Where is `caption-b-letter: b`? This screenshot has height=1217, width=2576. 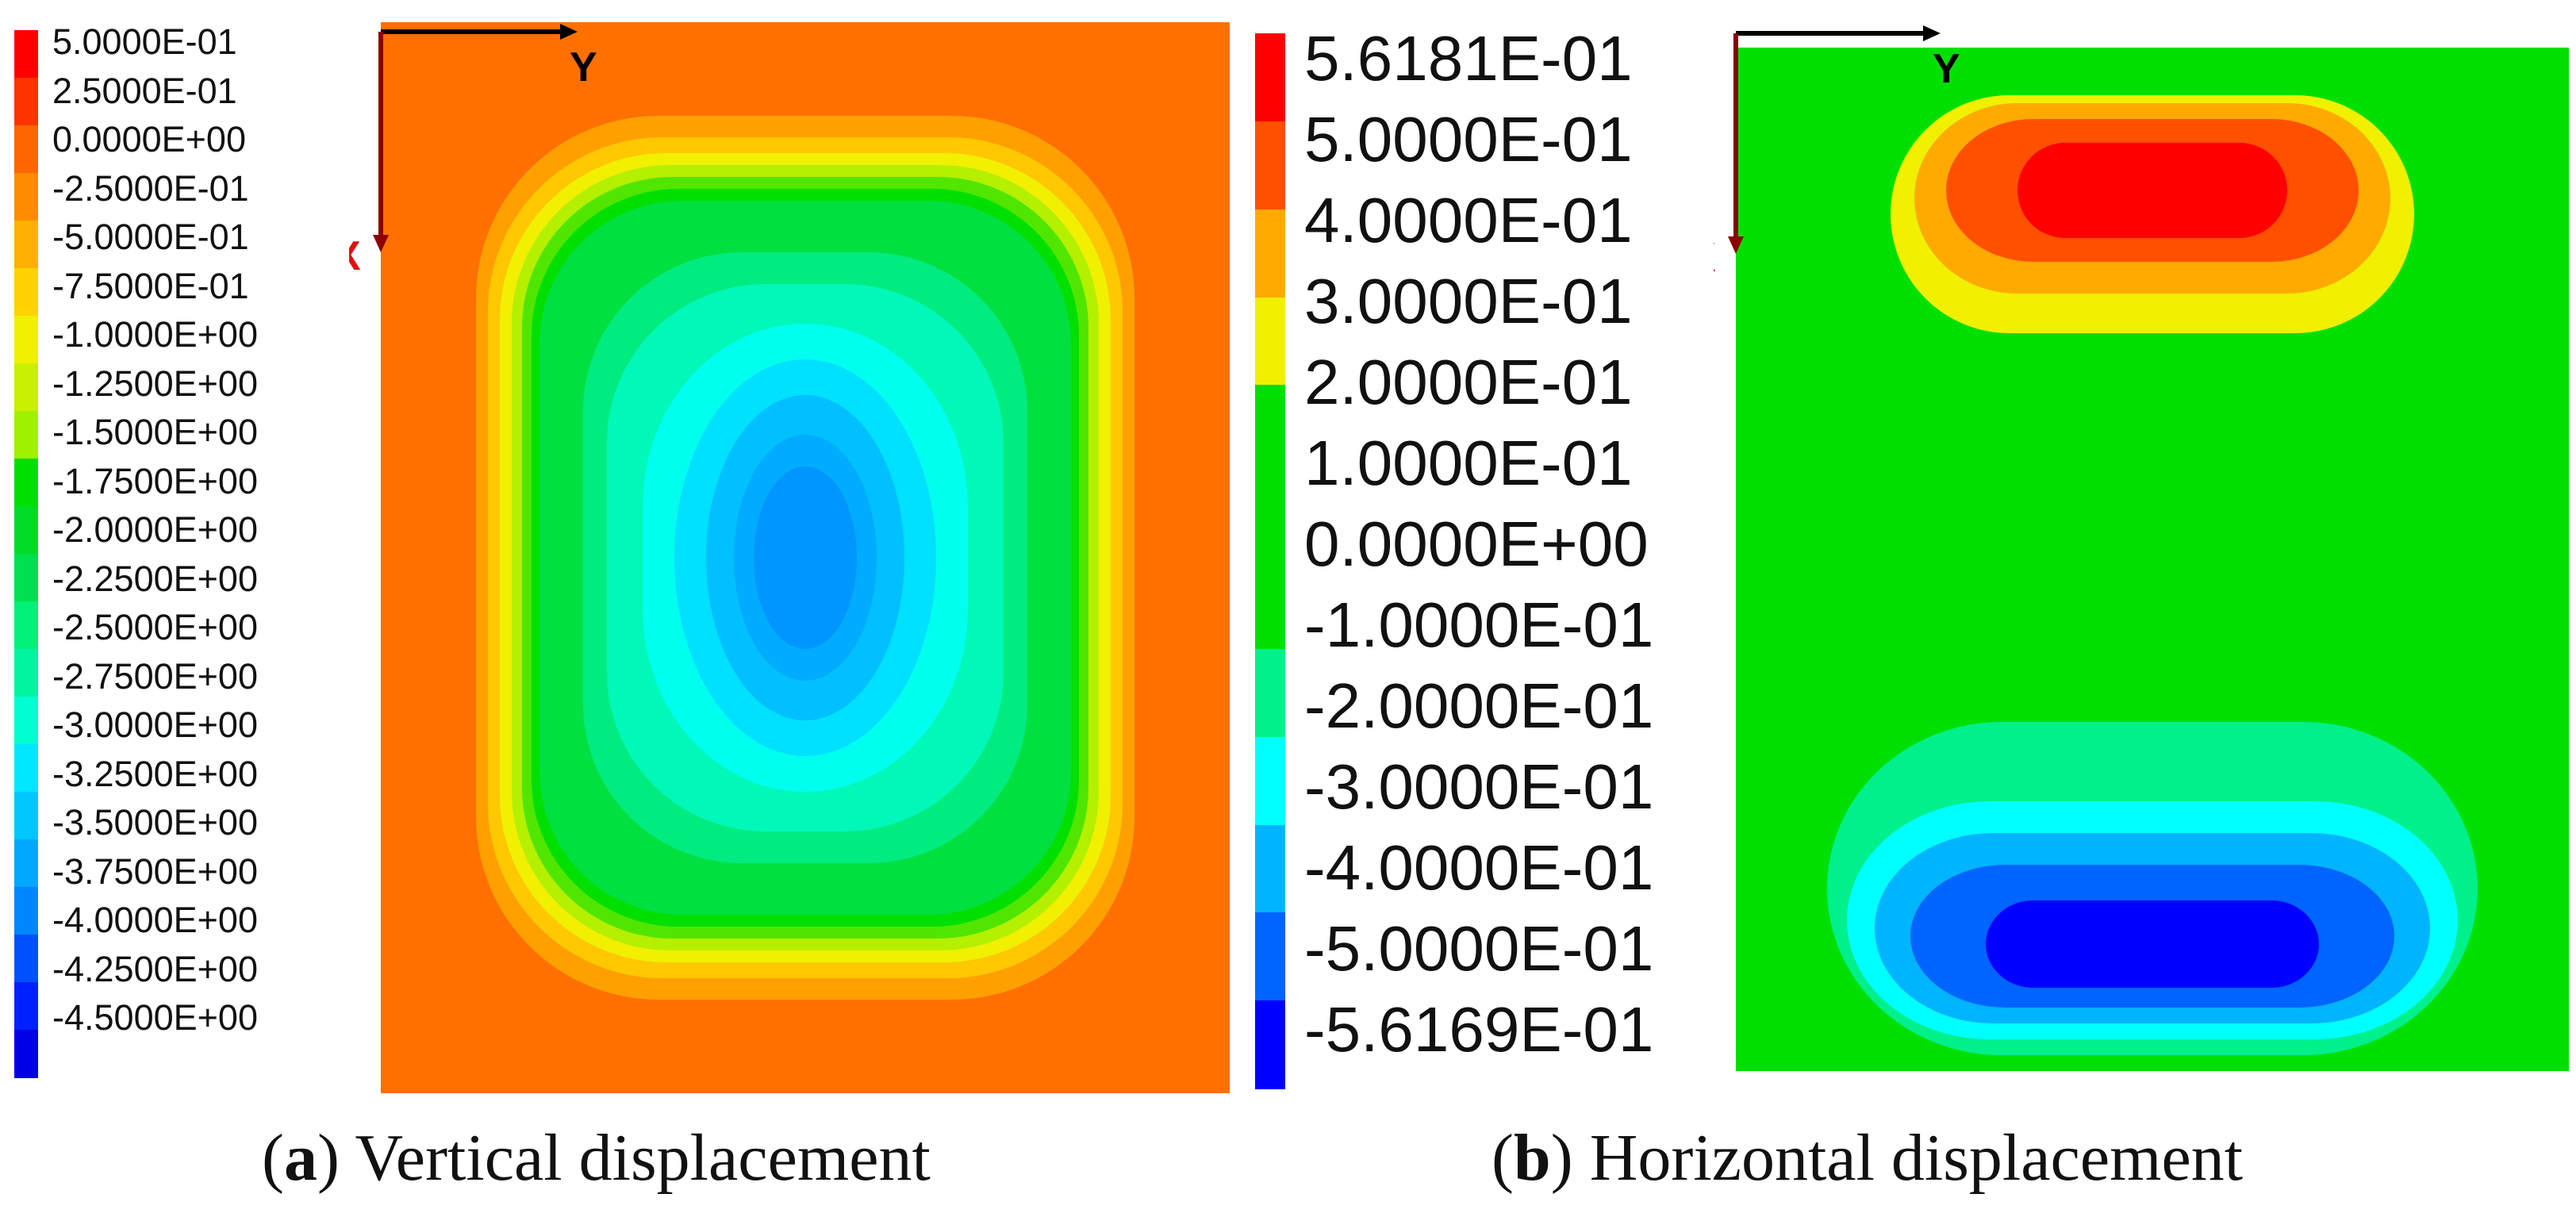 caption-b-letter: b is located at coordinates (1532, 1158).